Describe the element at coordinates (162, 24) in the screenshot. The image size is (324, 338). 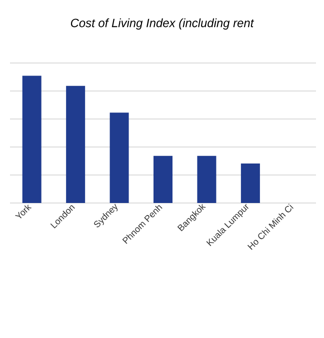
I see `chart-title: Cost of Living Index (including rent` at that location.